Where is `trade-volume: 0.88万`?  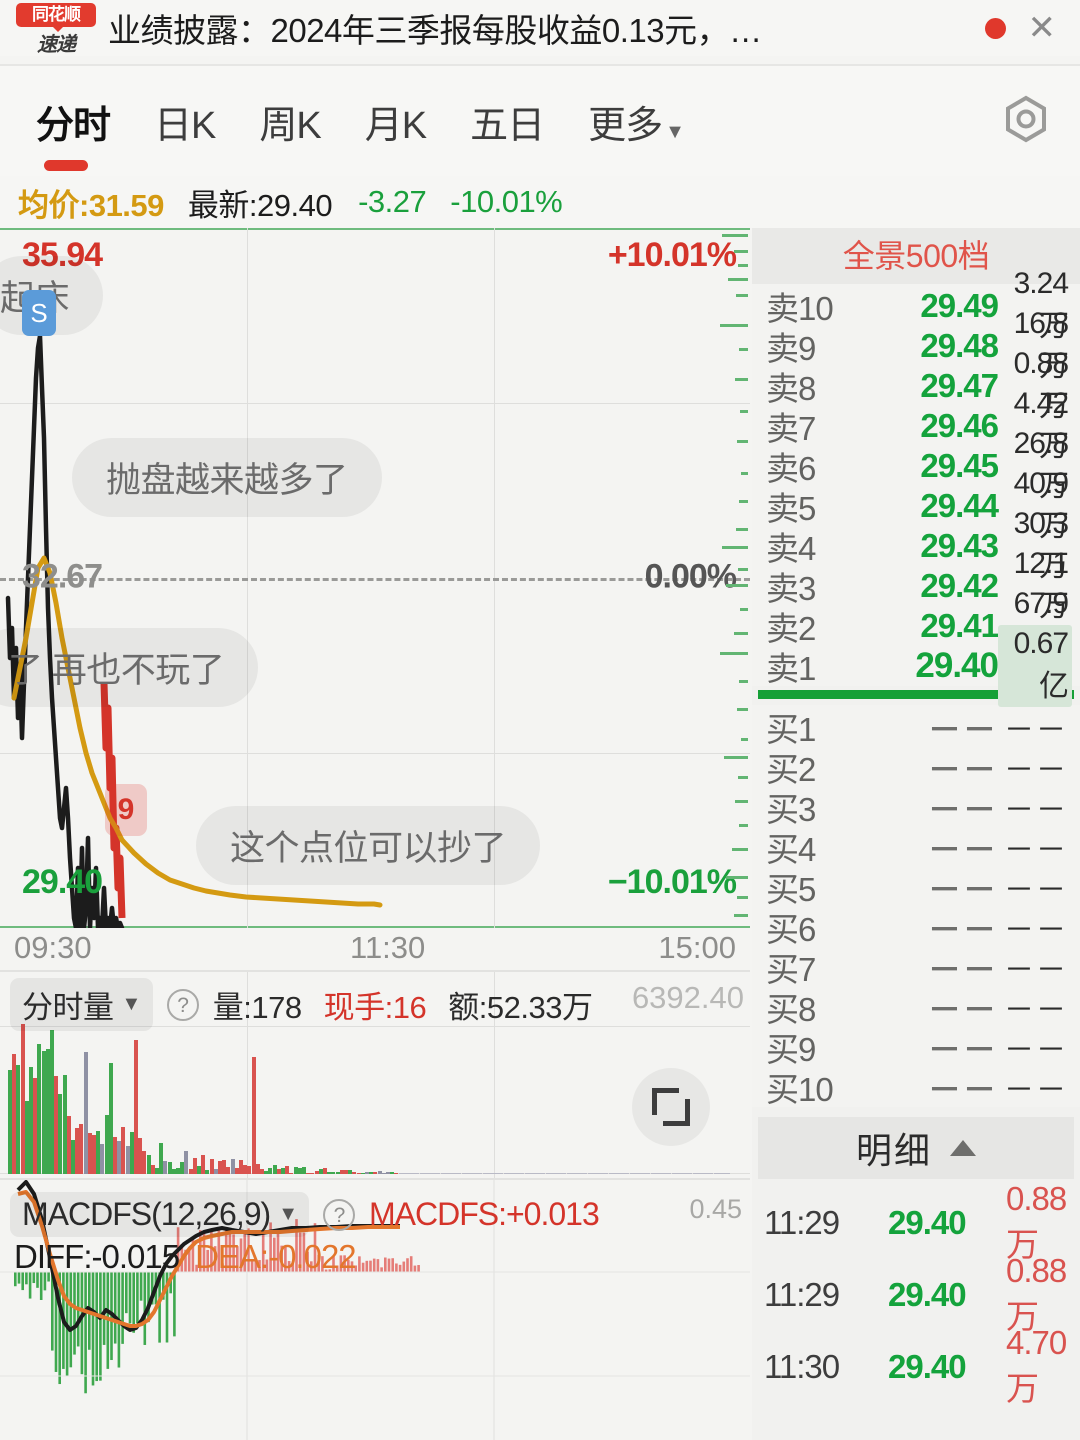
trade-volume: 0.88万 is located at coordinates (1036, 1221).